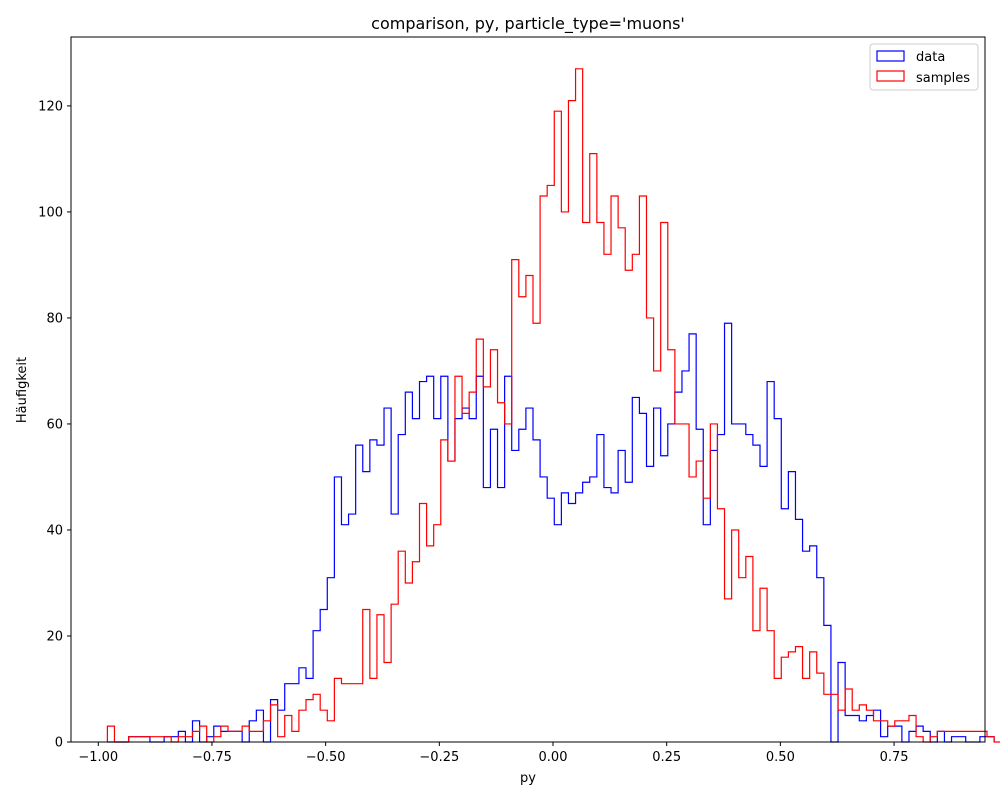 This screenshot has width=1000, height=800. What do you see at coordinates (666, 757) in the screenshot?
I see `x-tick-label: 0.25` at bounding box center [666, 757].